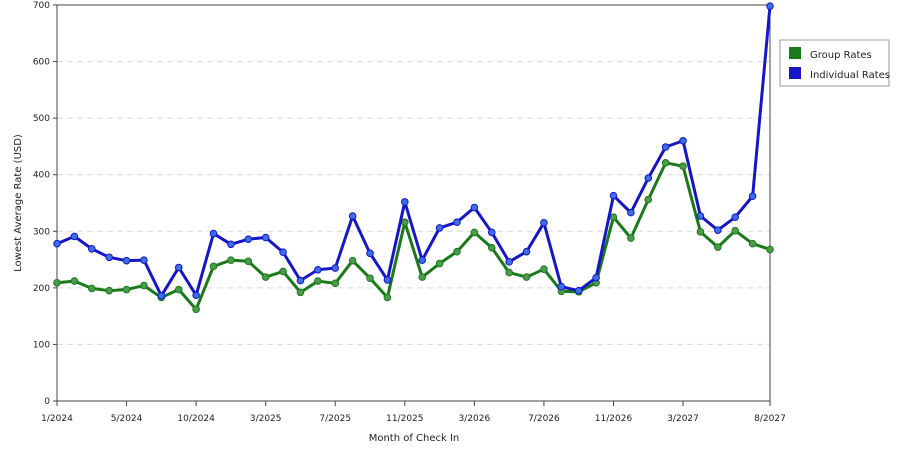 The image size is (900, 450). Describe the element at coordinates (41, 6) in the screenshot. I see `y-tick-label: 700` at that location.